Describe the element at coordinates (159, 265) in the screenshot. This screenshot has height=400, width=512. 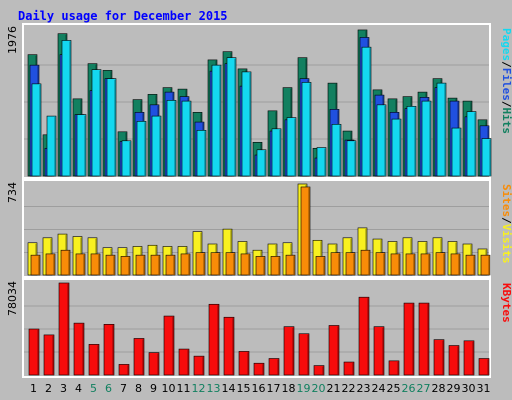
I see `bar-sites-day-9-shade` at that location.